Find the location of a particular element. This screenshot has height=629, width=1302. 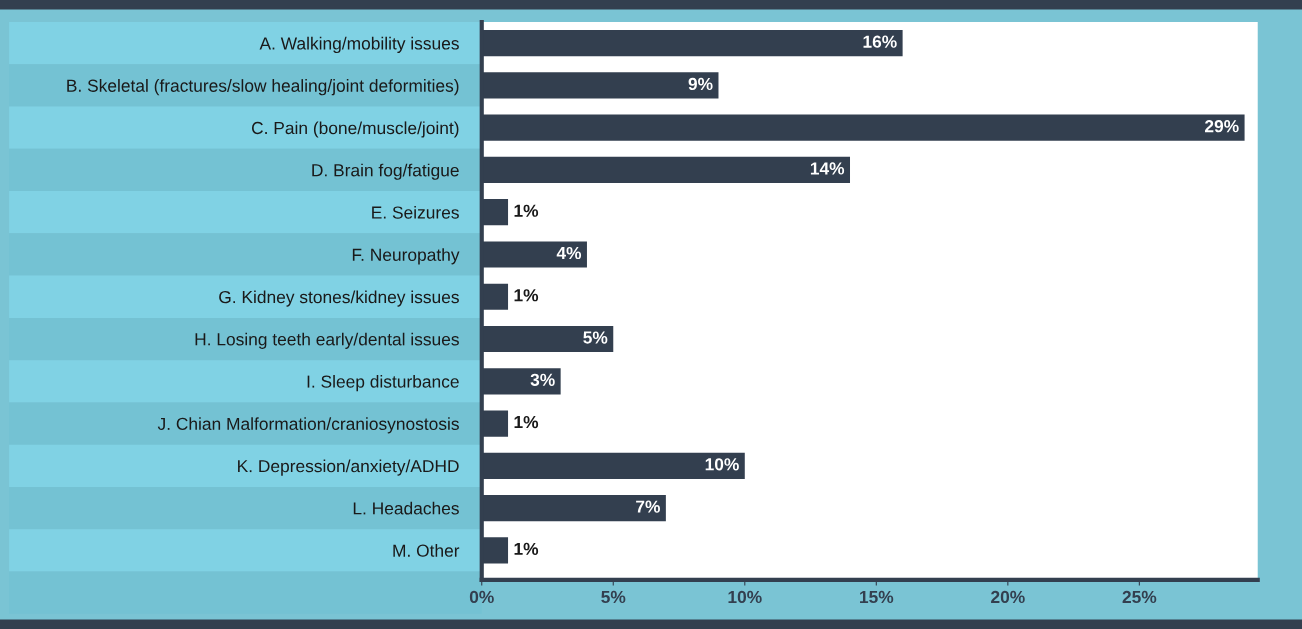

data-label: 9% is located at coordinates (700, 84).